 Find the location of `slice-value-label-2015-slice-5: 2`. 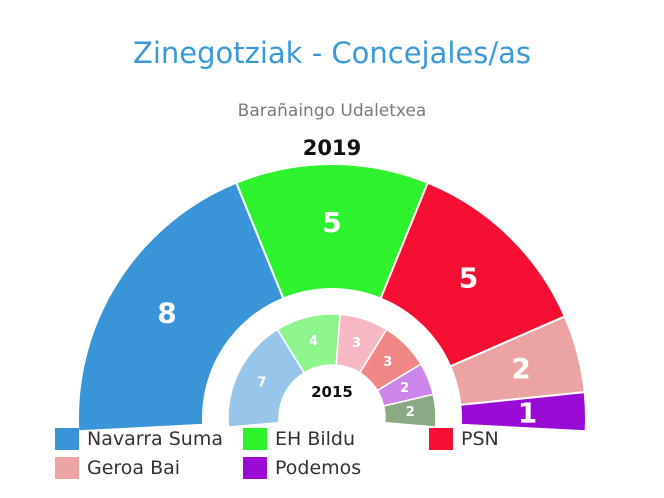

slice-value-label-2015-slice-5: 2 is located at coordinates (404, 388).